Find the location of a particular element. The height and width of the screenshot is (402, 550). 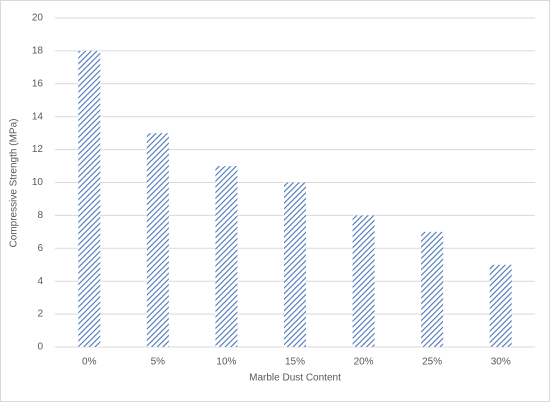

x-tick-label: 5% is located at coordinates (158, 362).